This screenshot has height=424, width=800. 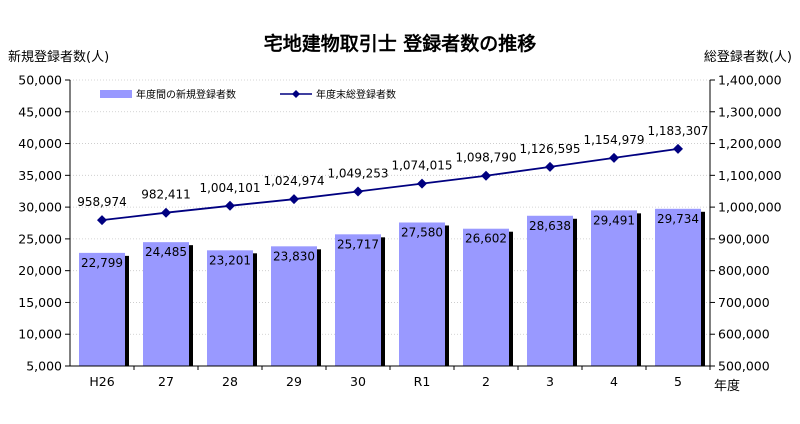 What do you see at coordinates (358, 381) in the screenshot?
I see `x-axis-tick-label: 30` at bounding box center [358, 381].